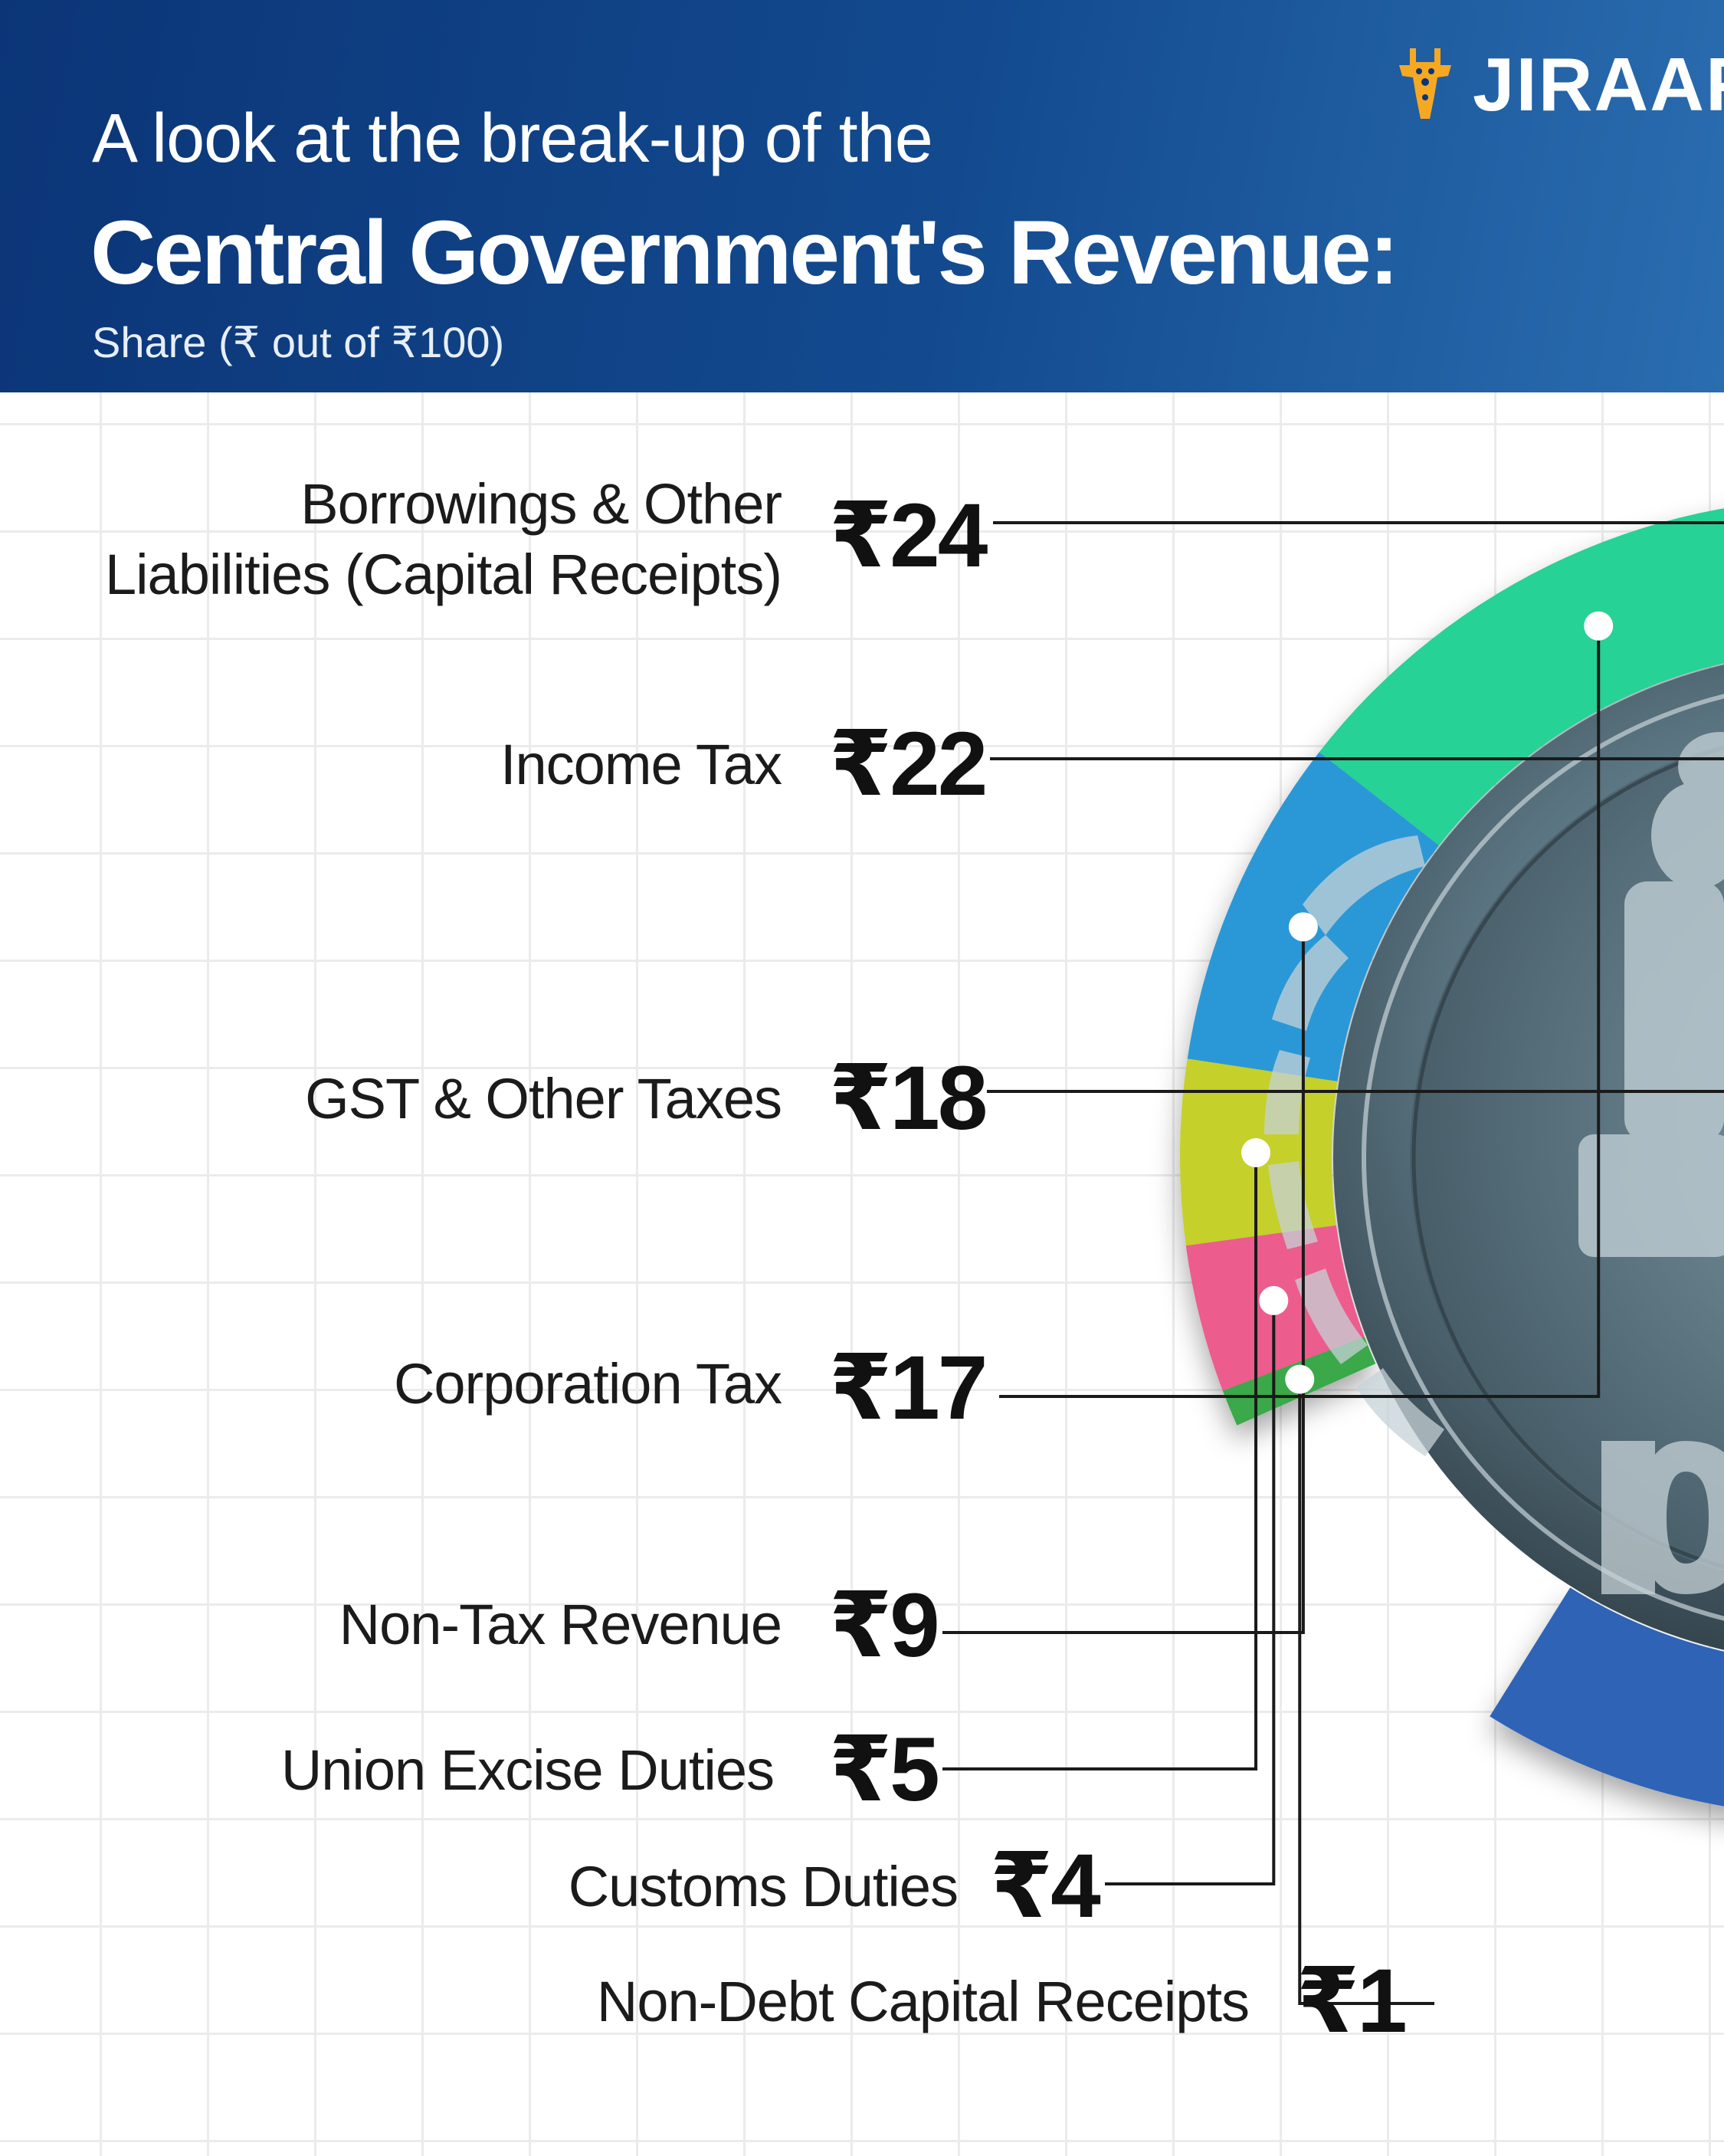 The width and height of the screenshot is (1724, 2156). What do you see at coordinates (1100, 1461) in the screenshot?
I see `leader-line-union-excise` at bounding box center [1100, 1461].